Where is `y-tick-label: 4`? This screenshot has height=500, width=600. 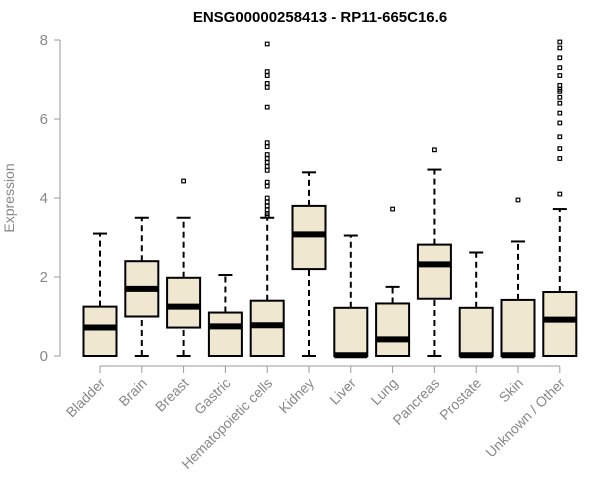 y-tick-label: 4 is located at coordinates (44, 198).